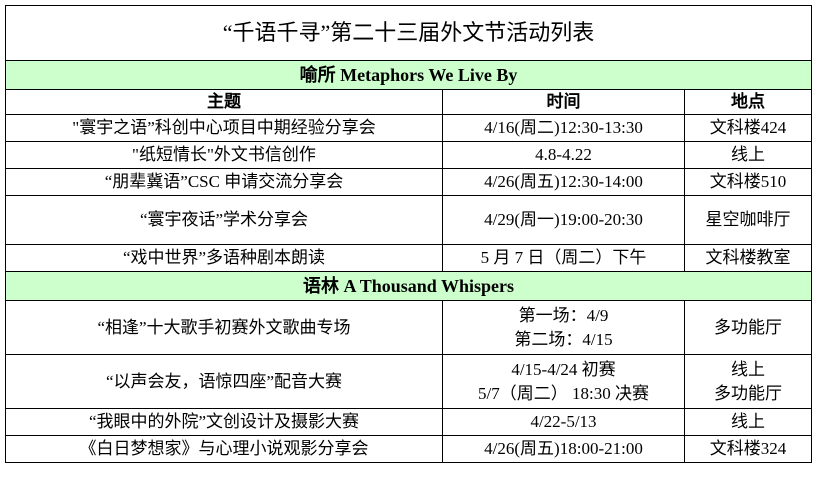 Image resolution: width=816 pixels, height=477 pixels. Describe the element at coordinates (224, 449) in the screenshot. I see `topic-cell: 《白日梦想家》与心理小说观影分享会` at that location.